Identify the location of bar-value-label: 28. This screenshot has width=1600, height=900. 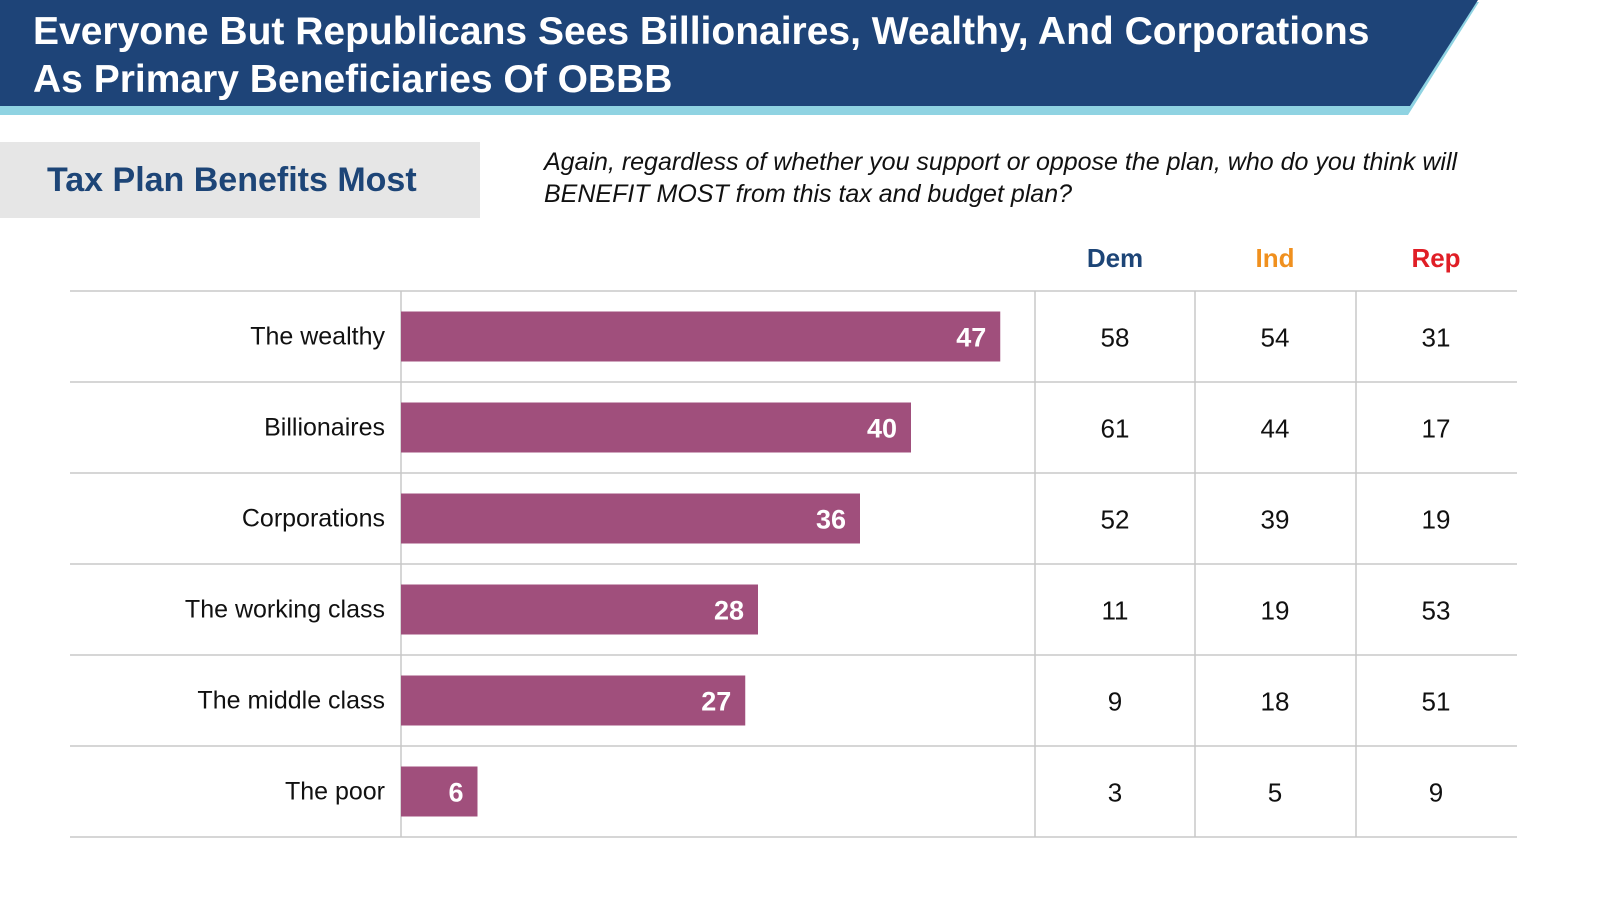
(729, 611).